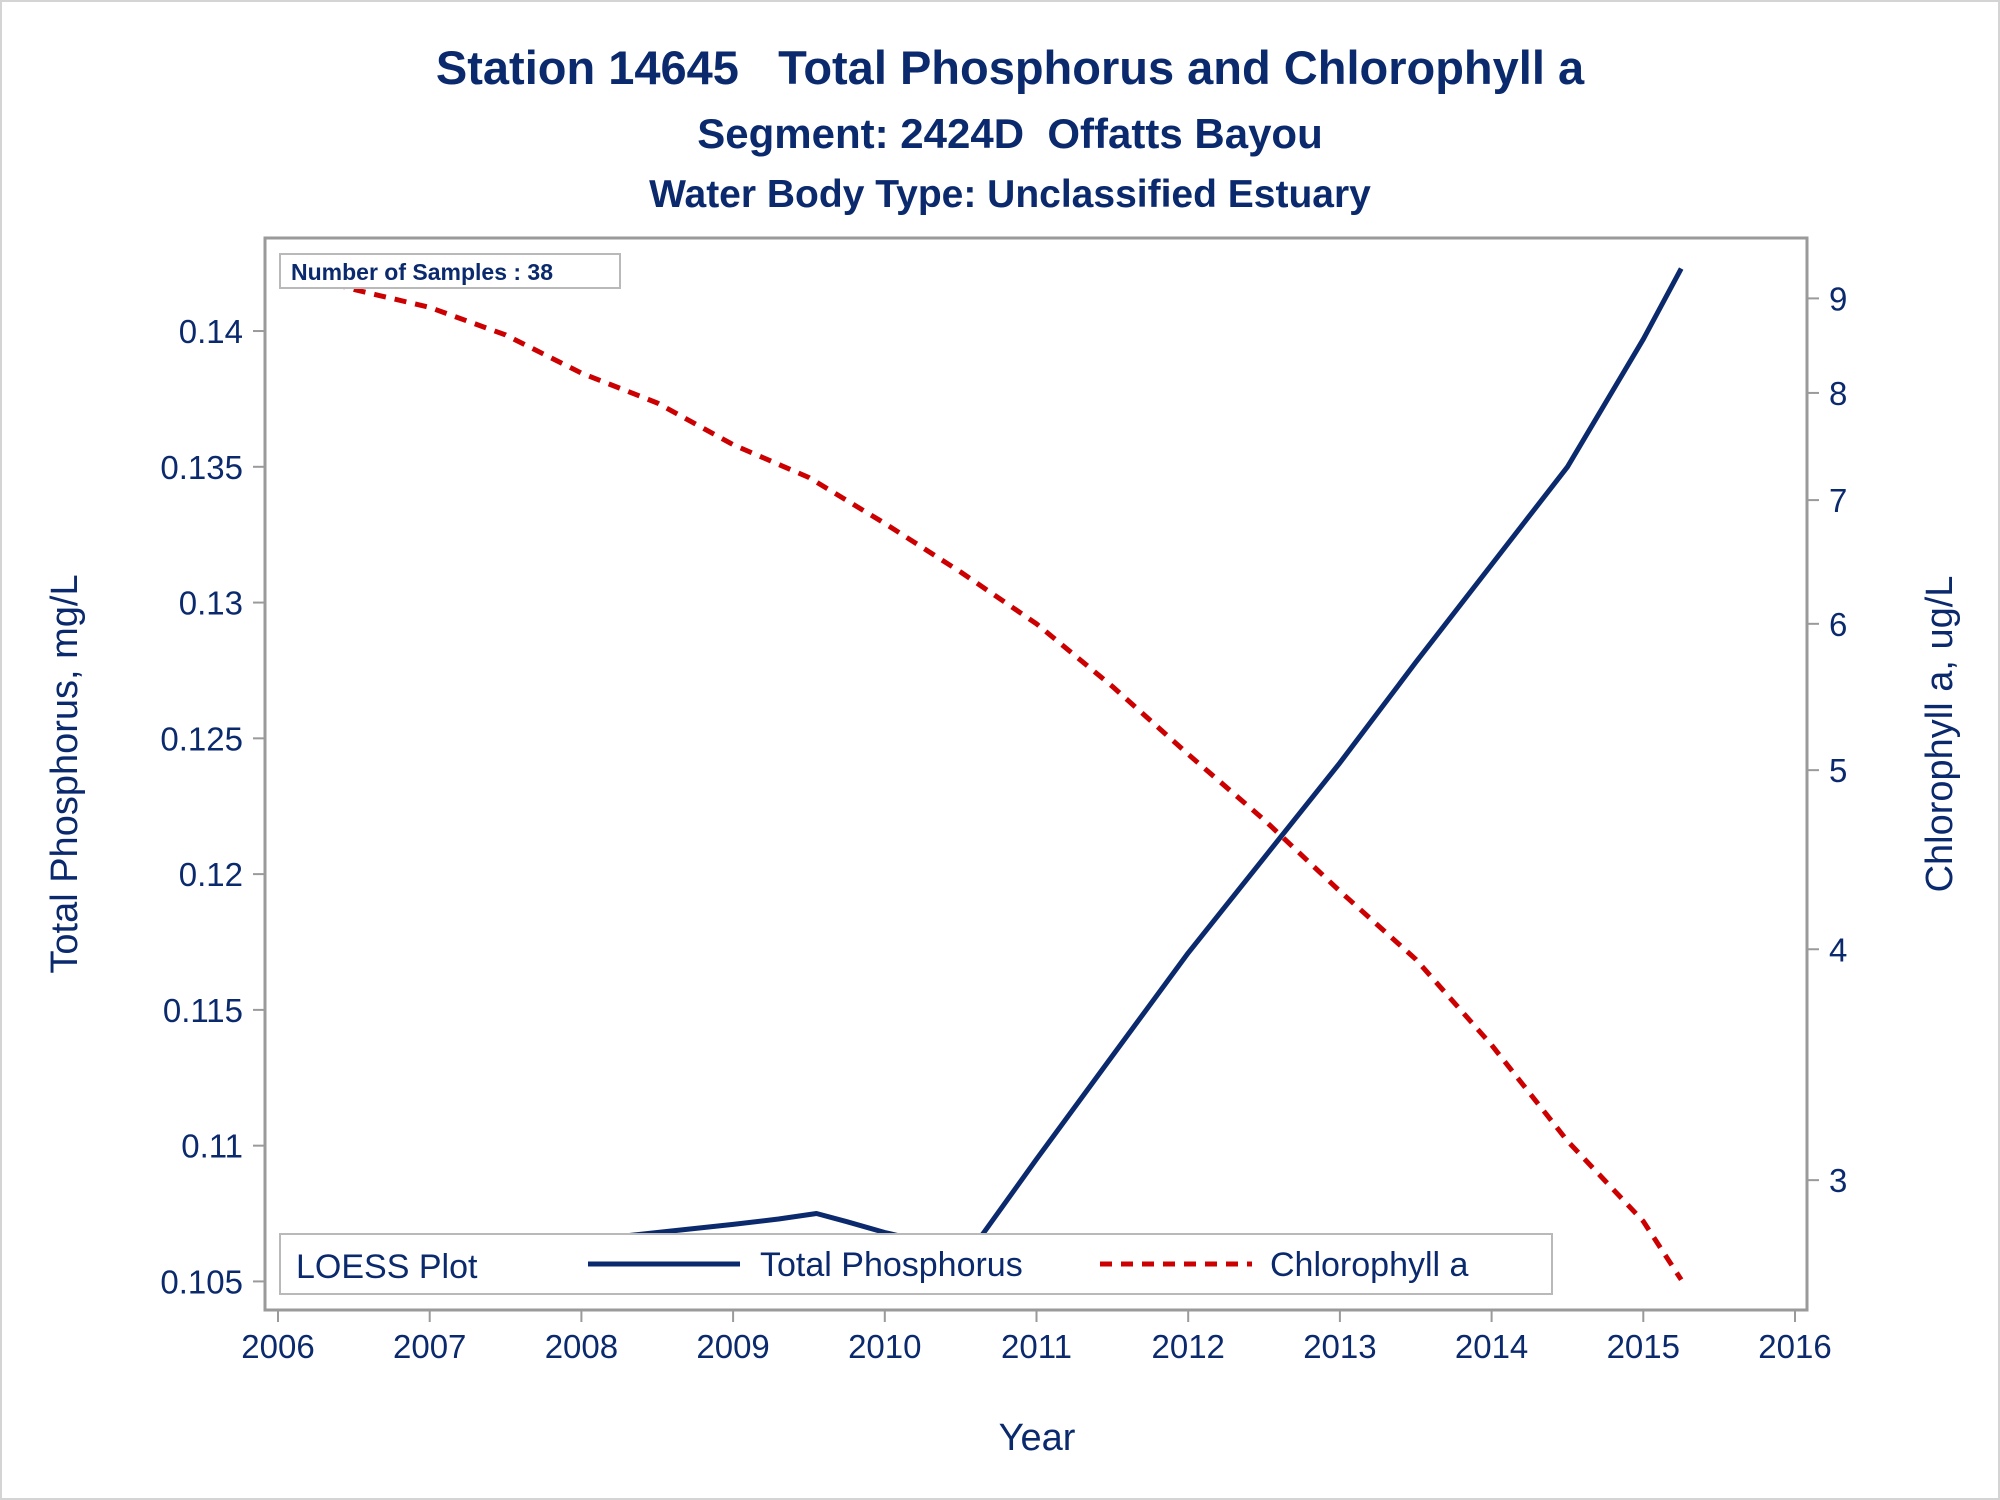  What do you see at coordinates (1838, 500) in the screenshot?
I see `y2-tick-label: 7` at bounding box center [1838, 500].